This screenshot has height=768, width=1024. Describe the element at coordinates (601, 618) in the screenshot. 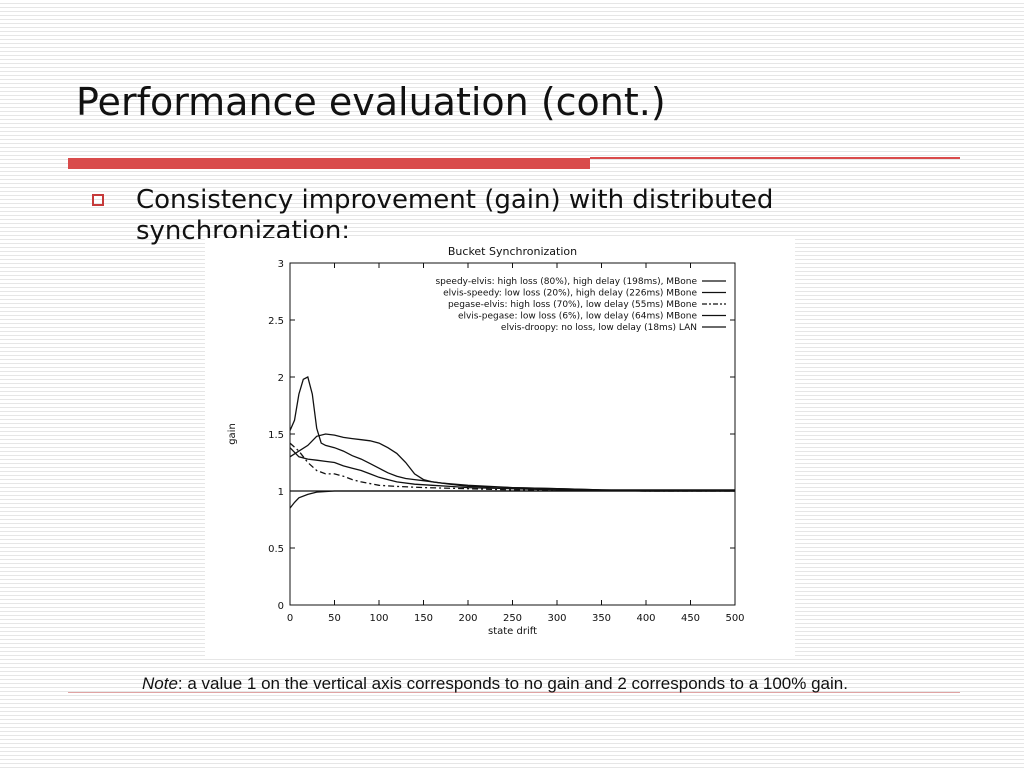

I see `x-tick-label: 350` at that location.